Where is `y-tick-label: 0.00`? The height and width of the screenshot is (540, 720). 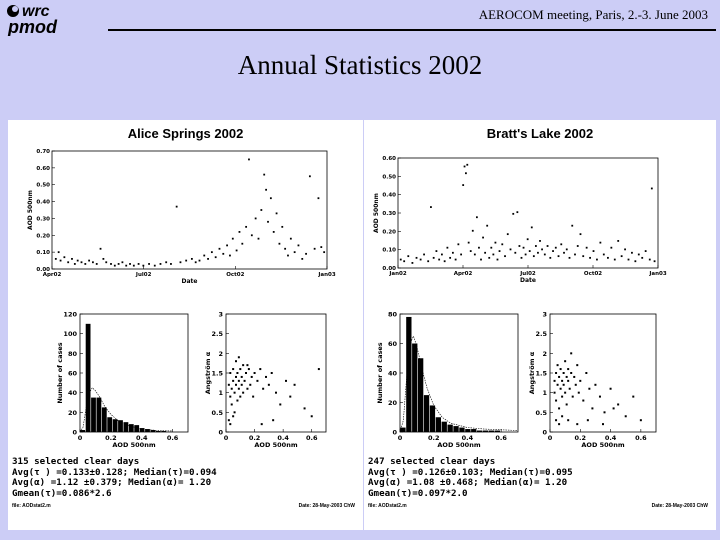
y-tick-label: 0.00 is located at coordinates (389, 269).